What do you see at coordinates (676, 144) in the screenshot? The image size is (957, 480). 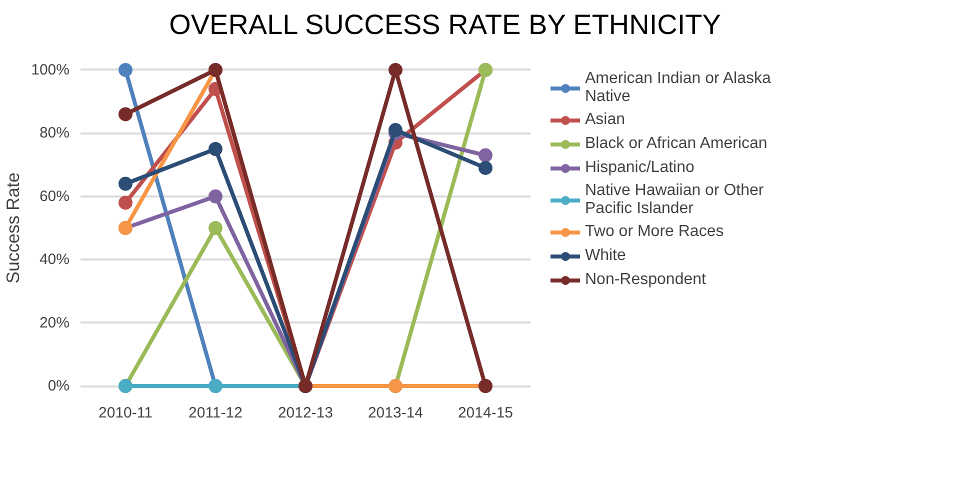 I see `legend-label: Black or African American` at bounding box center [676, 144].